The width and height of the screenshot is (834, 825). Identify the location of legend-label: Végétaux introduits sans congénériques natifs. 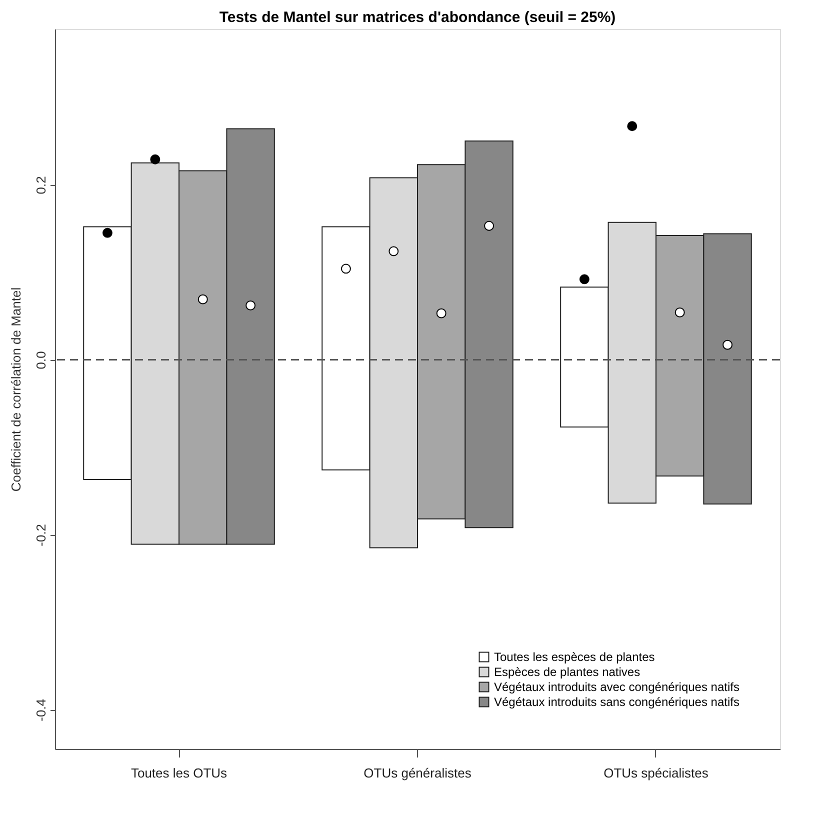
(617, 702).